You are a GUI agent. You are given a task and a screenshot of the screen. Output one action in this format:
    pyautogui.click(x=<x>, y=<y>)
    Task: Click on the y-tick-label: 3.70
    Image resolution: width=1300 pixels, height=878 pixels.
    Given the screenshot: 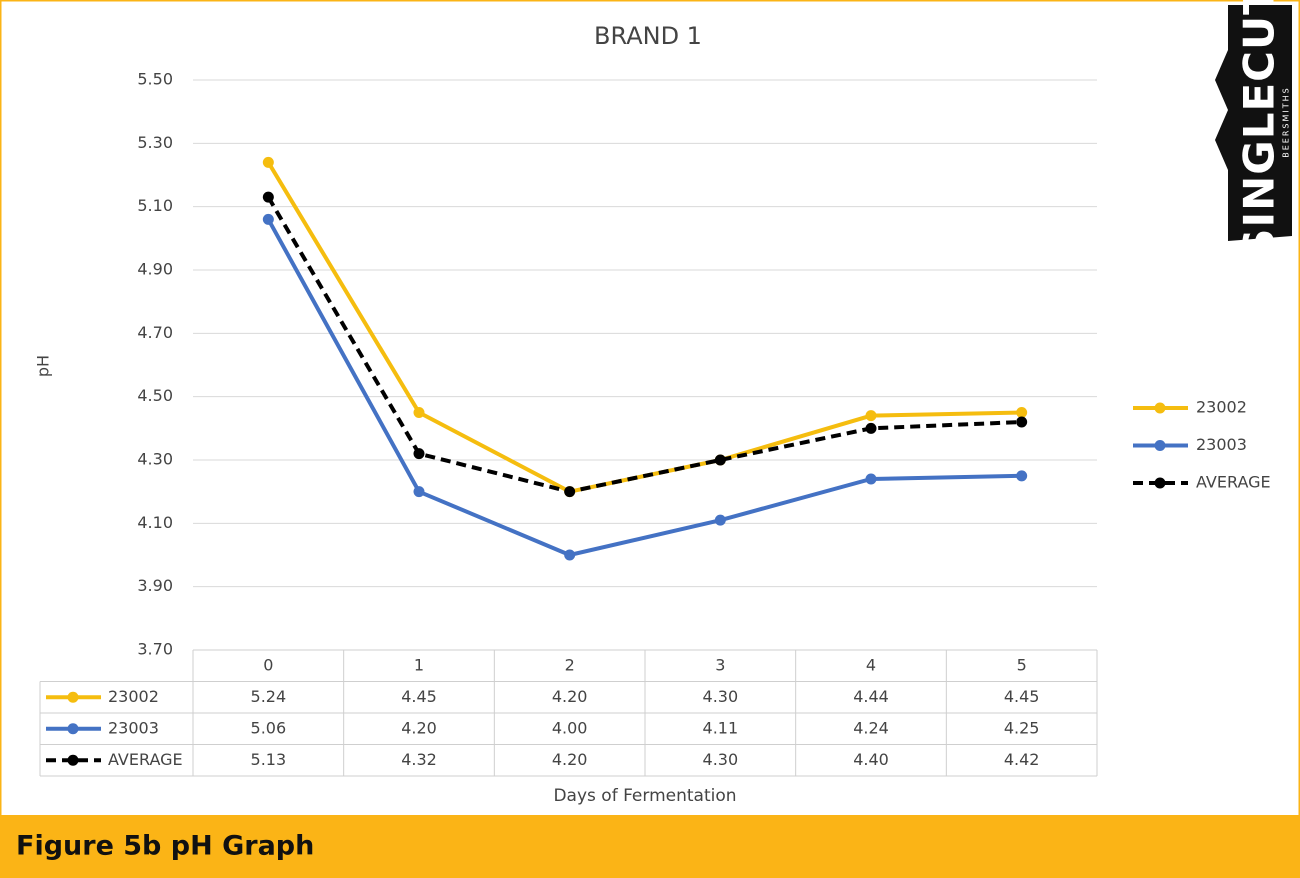 What is the action you would take?
    pyautogui.click(x=155, y=649)
    